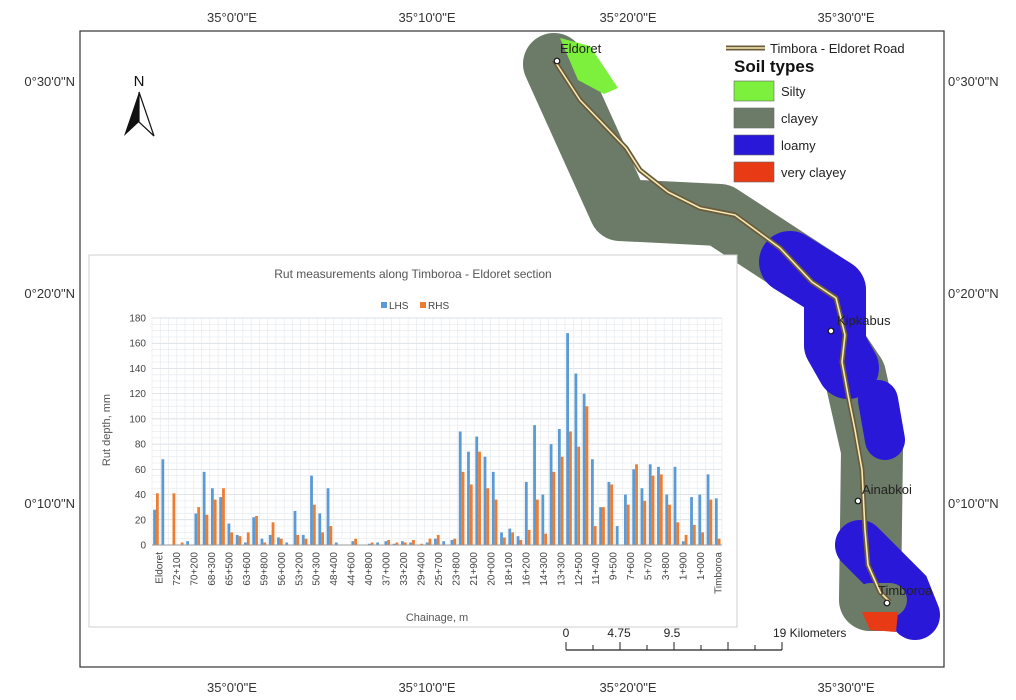 The width and height of the screenshot is (1016, 700). I want to click on place-eldoret: Eldoret, so click(577, 53).